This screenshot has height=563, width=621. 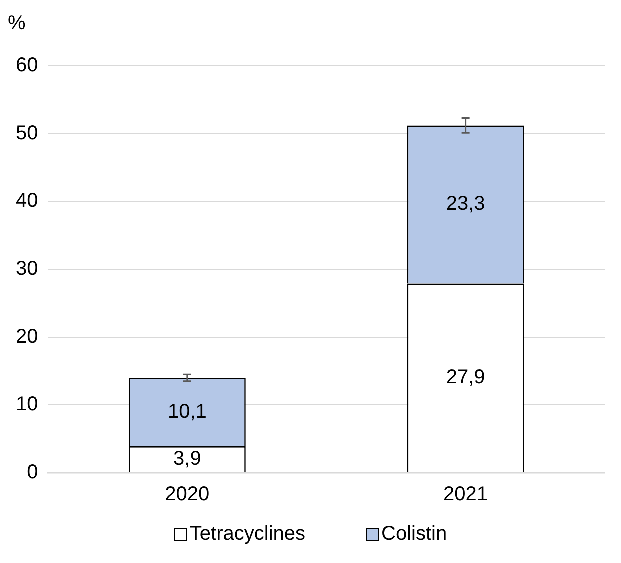 I want to click on y-tick-label: 40, so click(x=27, y=201).